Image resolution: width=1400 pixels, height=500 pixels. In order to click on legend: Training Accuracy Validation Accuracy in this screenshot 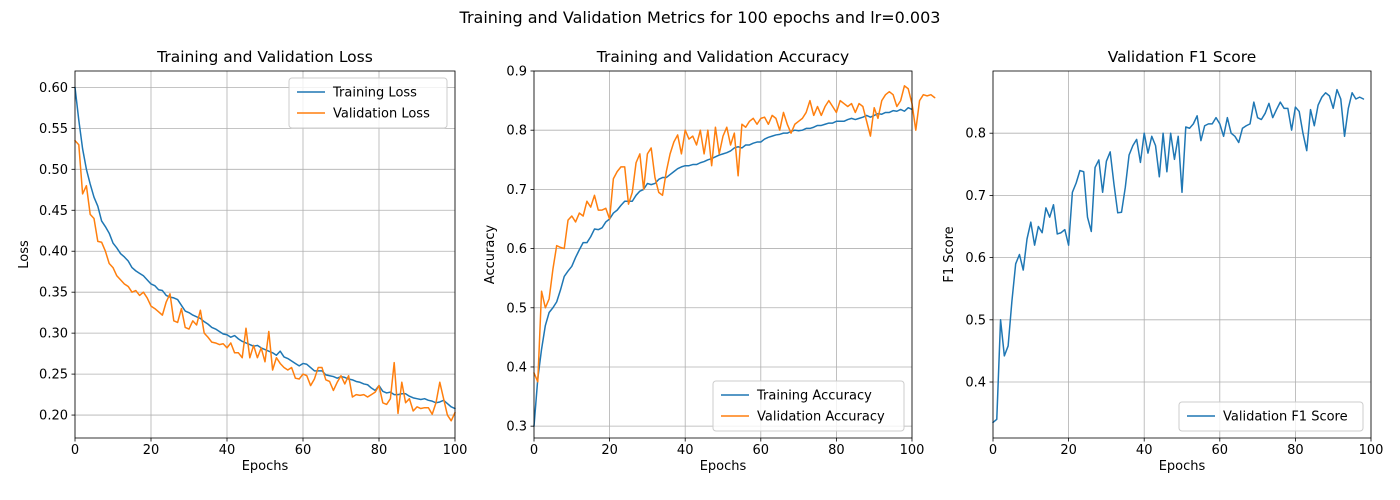, I will do `click(808, 406)`.